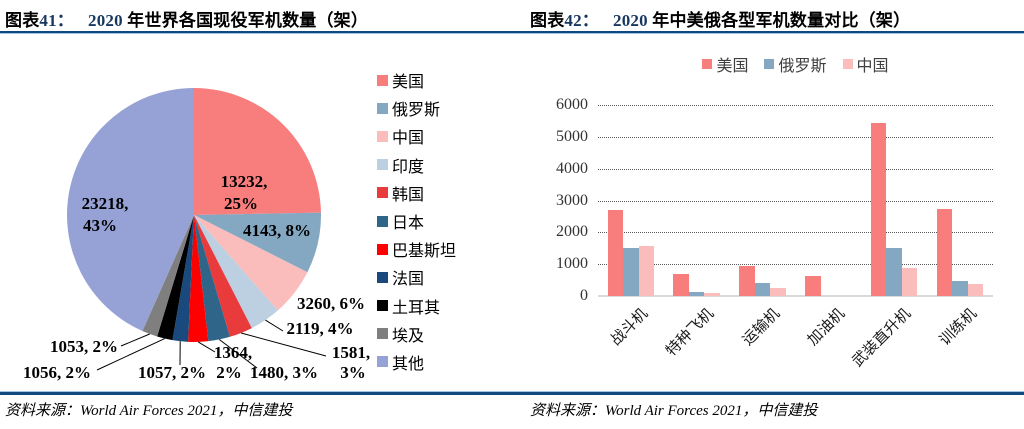  I want to click on bar-legend: 美国 俄罗斯 中国, so click(795, 64).